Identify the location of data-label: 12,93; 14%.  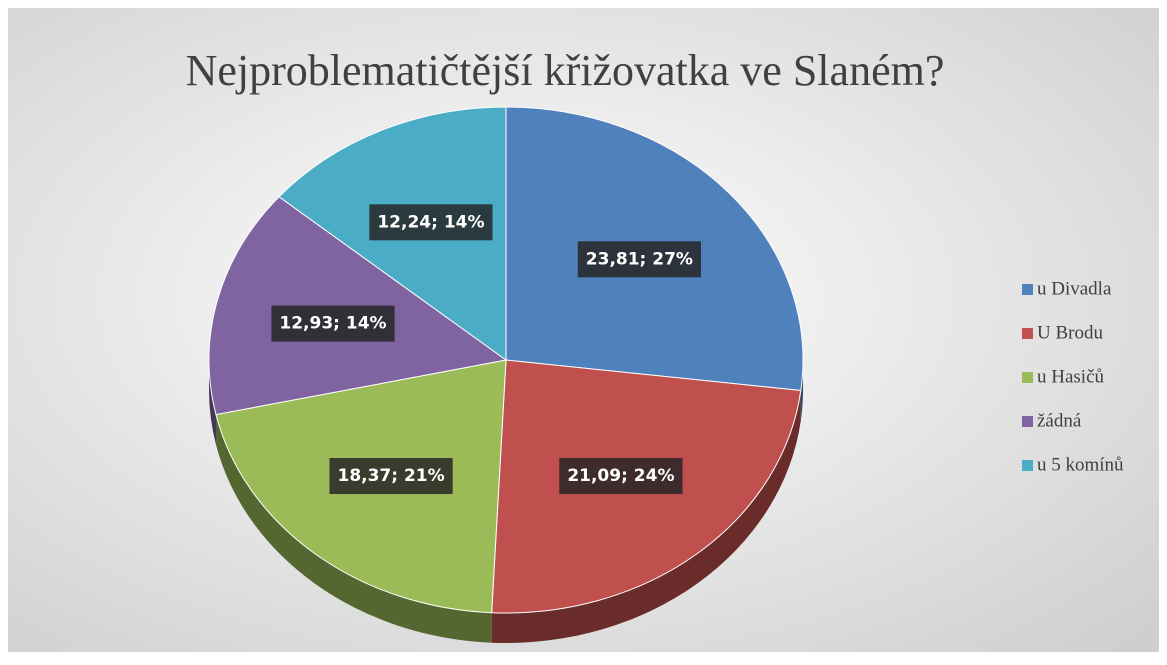
(332, 324).